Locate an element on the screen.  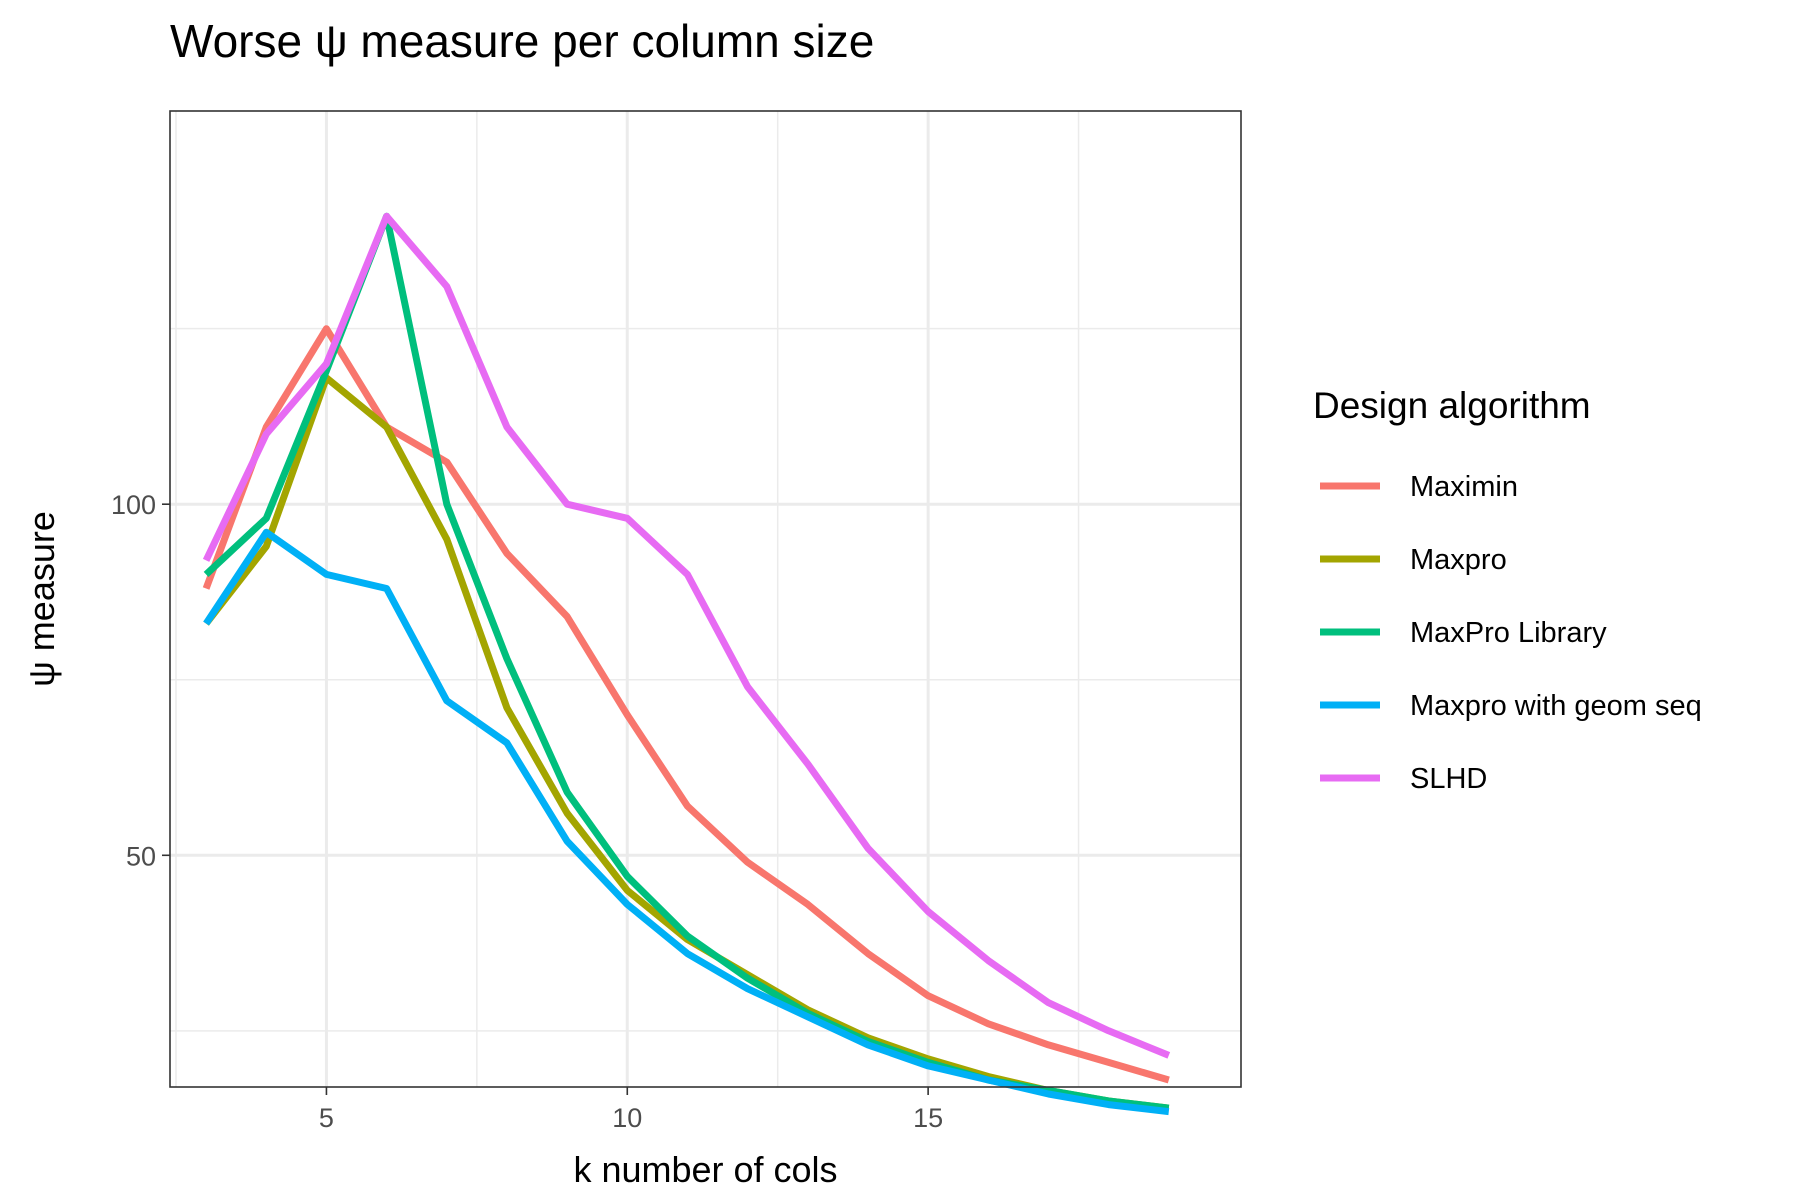
x-tick-label: 5 is located at coordinates (326, 1118).